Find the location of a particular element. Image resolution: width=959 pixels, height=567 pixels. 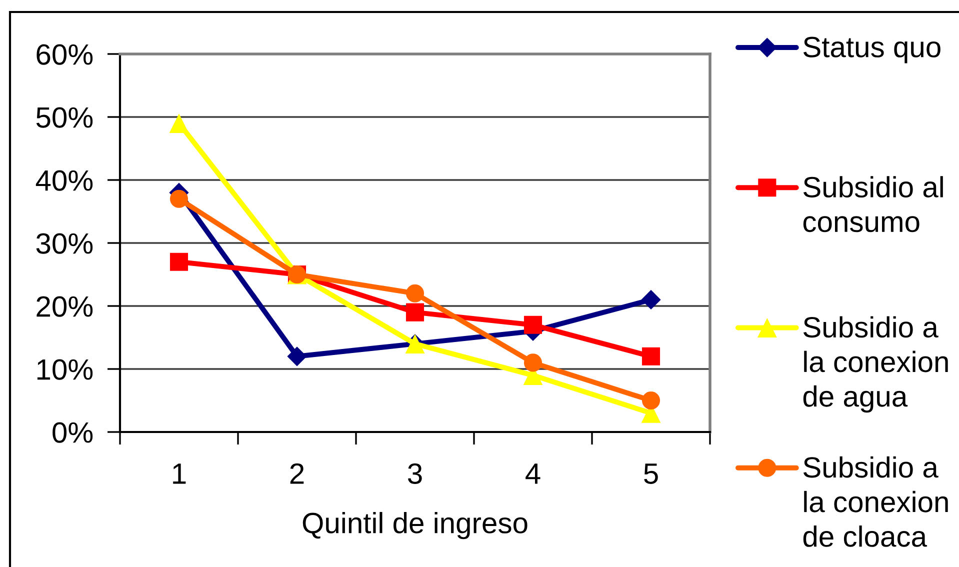

x-axis-title: Quintil de ingreso is located at coordinates (415, 526).